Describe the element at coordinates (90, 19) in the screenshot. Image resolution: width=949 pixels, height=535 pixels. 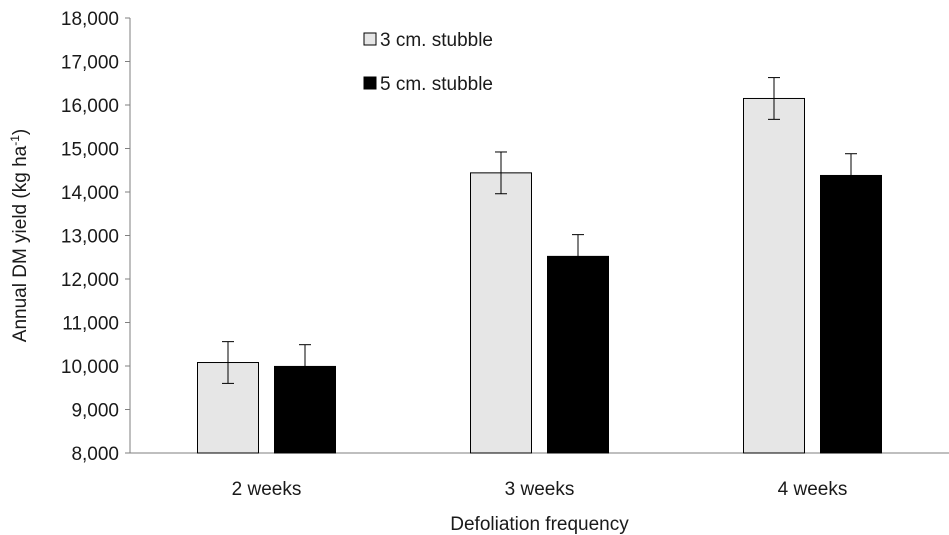
I see `y-tick-label: 18,000` at that location.